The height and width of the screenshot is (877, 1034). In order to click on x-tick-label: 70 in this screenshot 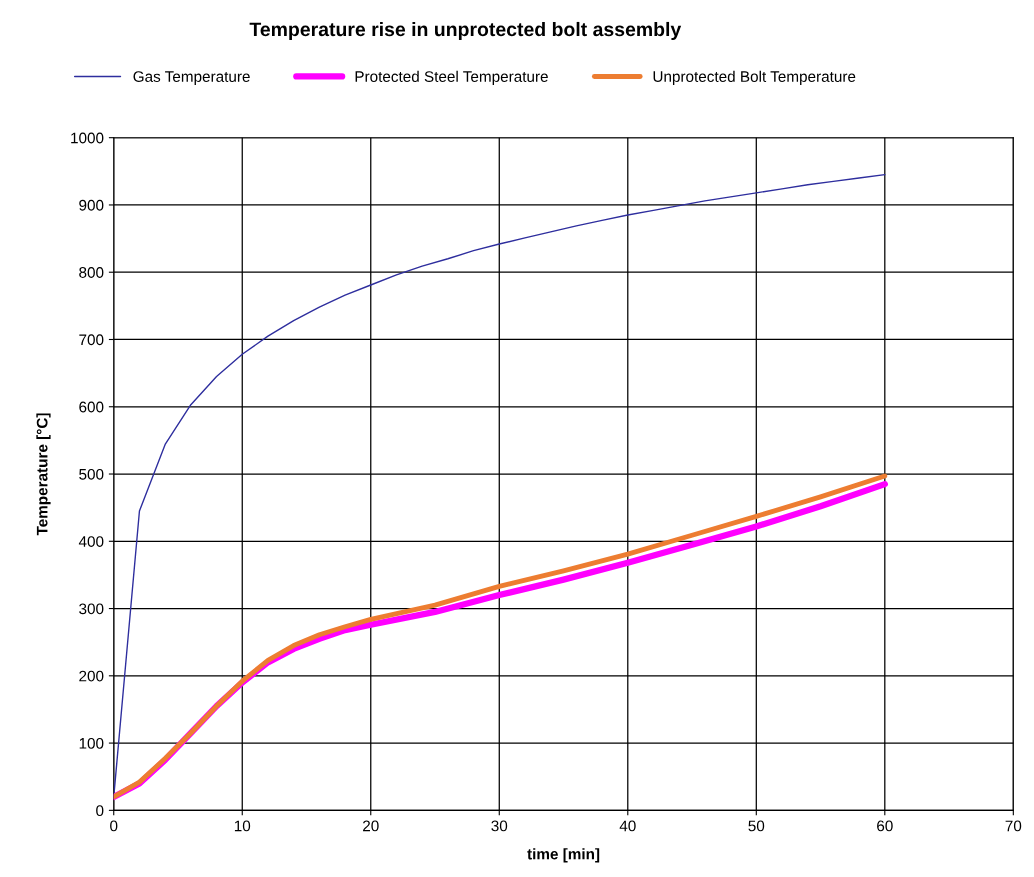, I will do `click(1013, 826)`.